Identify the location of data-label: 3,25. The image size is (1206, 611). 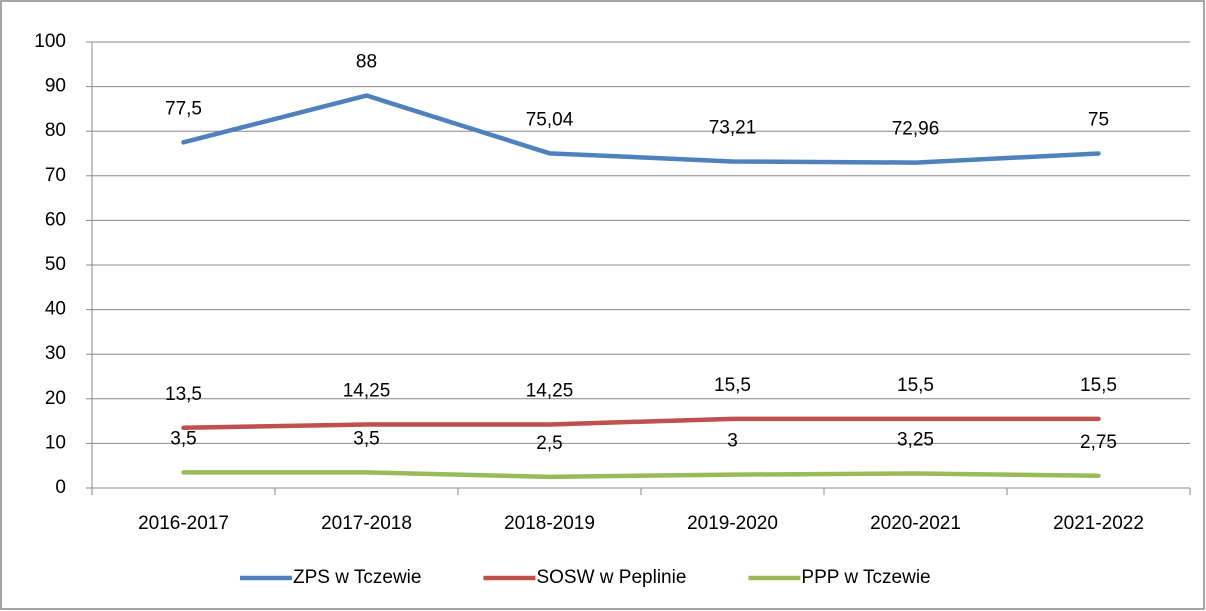
(915, 440).